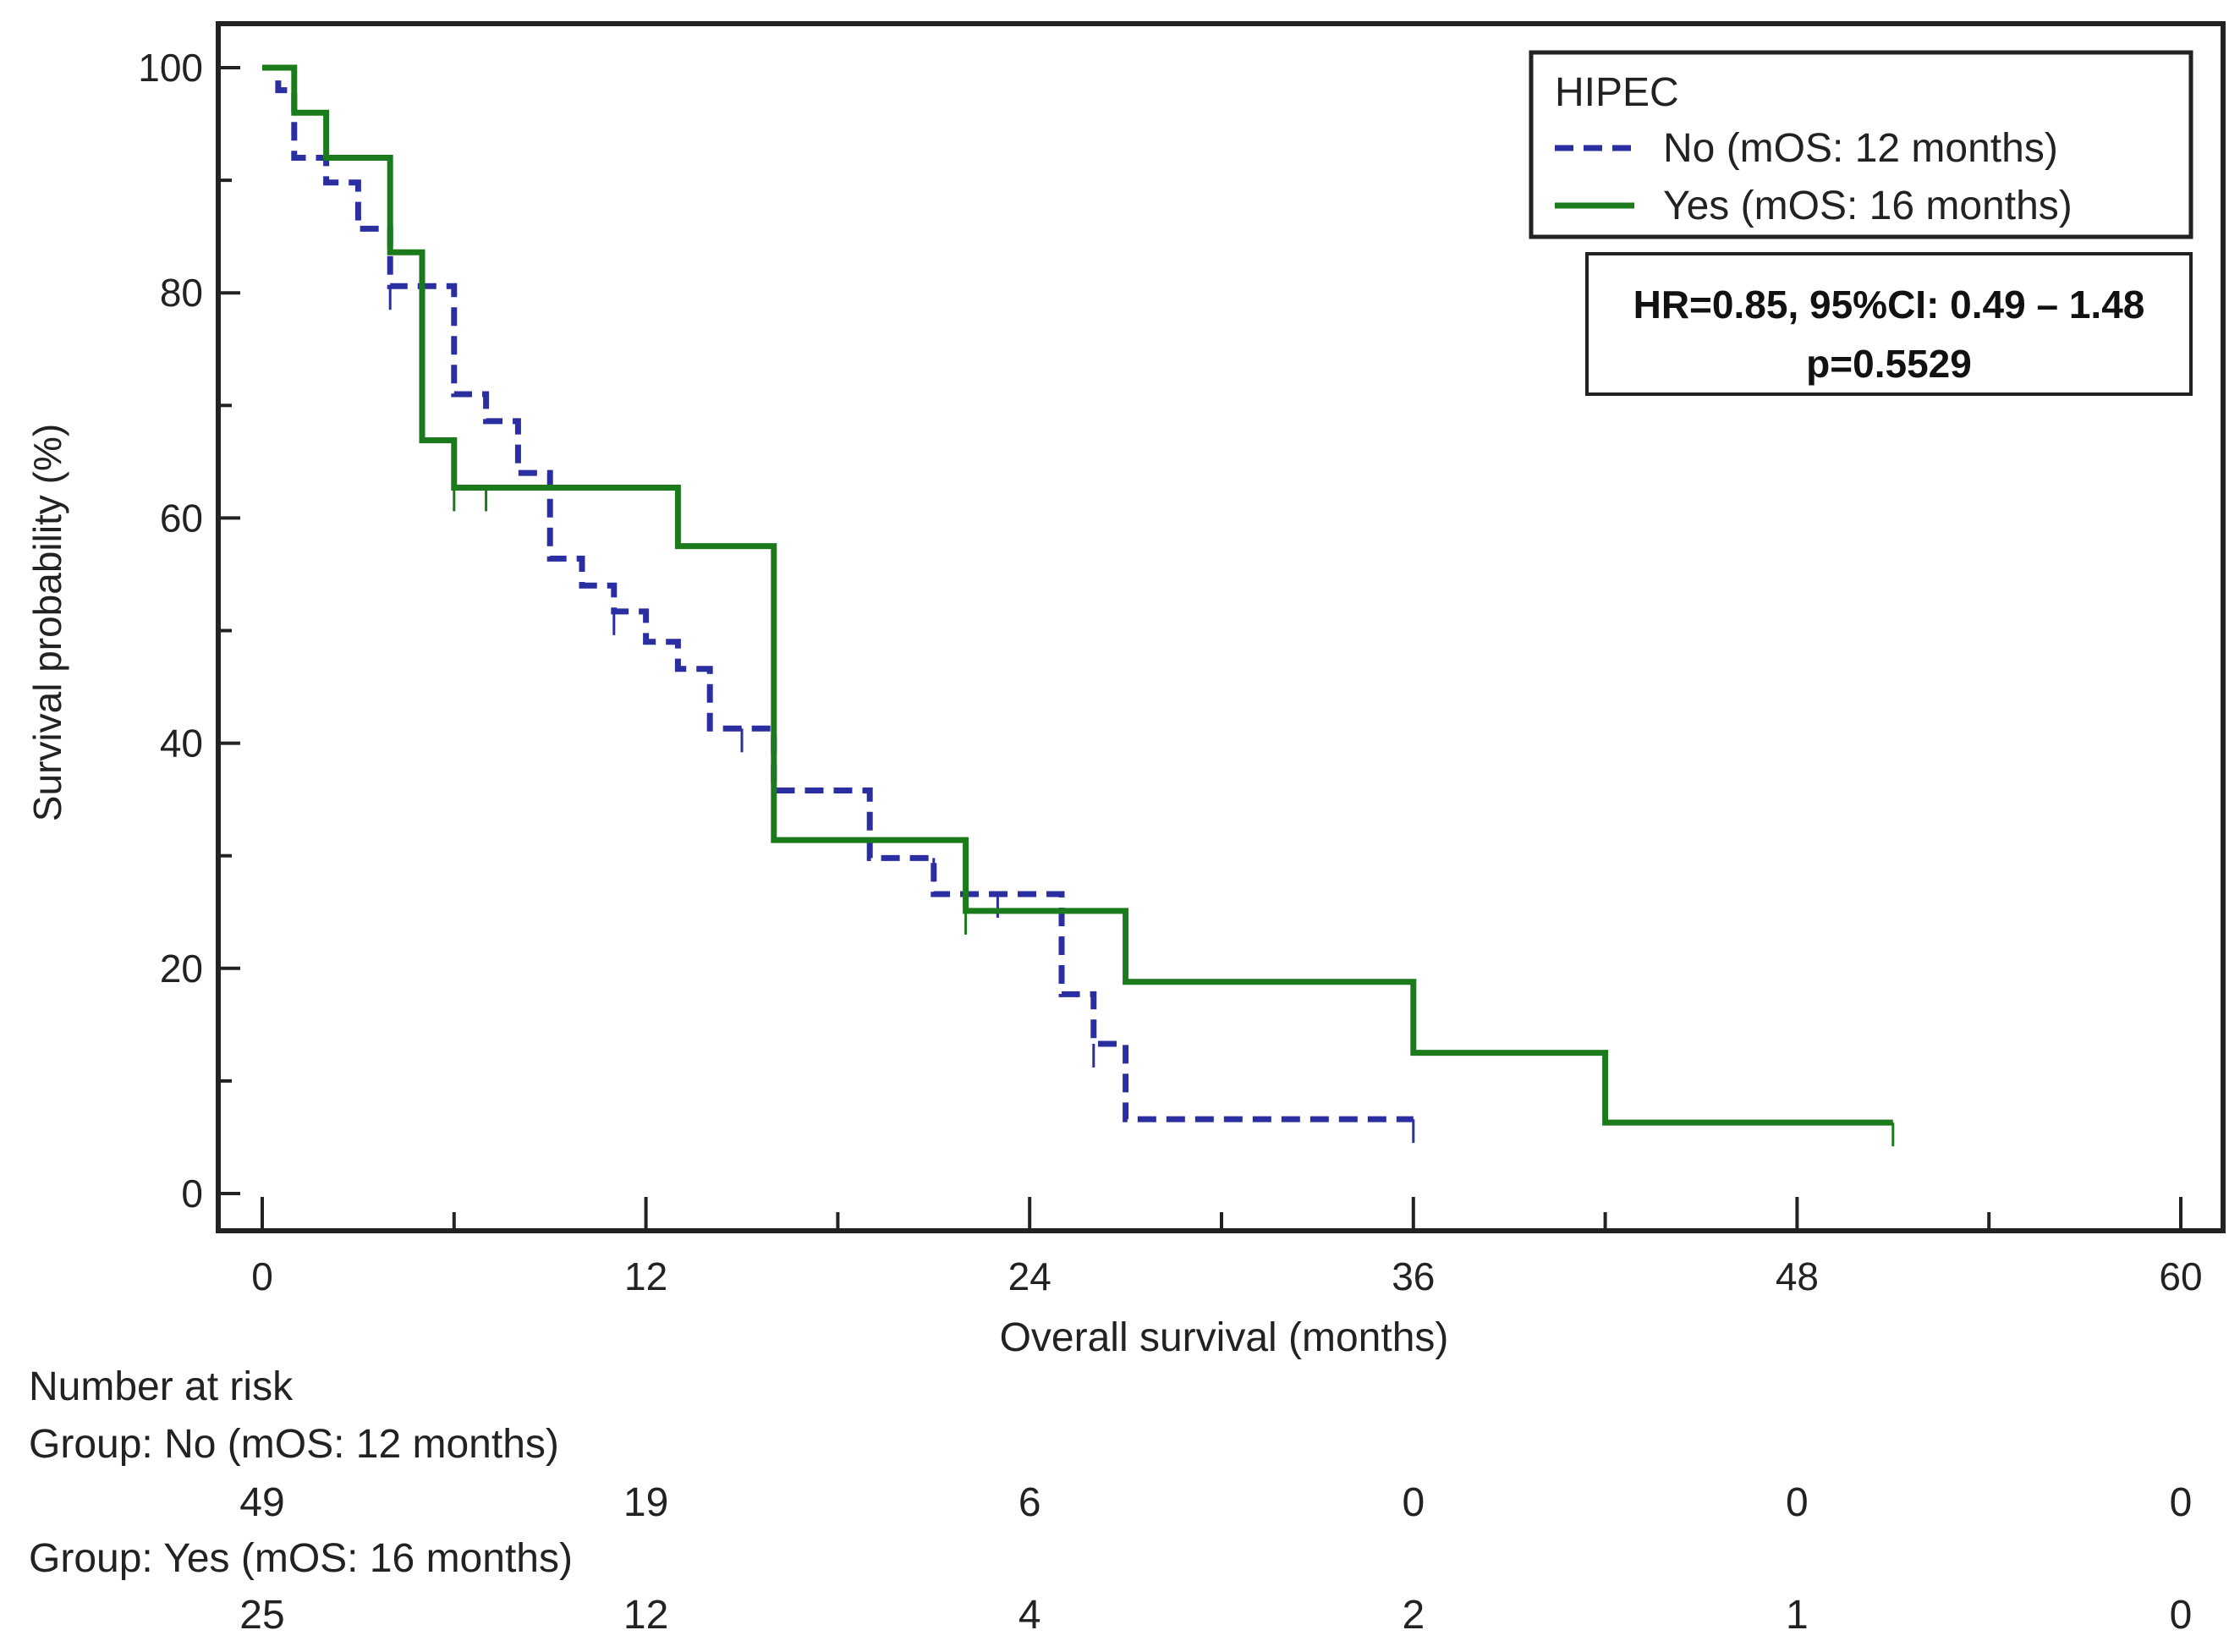  Describe the element at coordinates (181, 969) in the screenshot. I see `y-tick-label: 20` at that location.